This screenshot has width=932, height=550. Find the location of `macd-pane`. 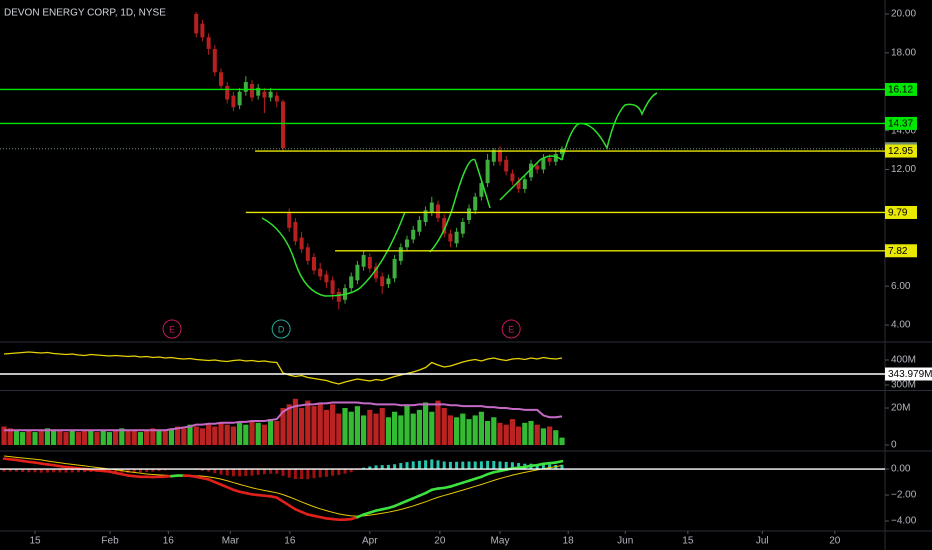

macd-pane is located at coordinates (283, 488).